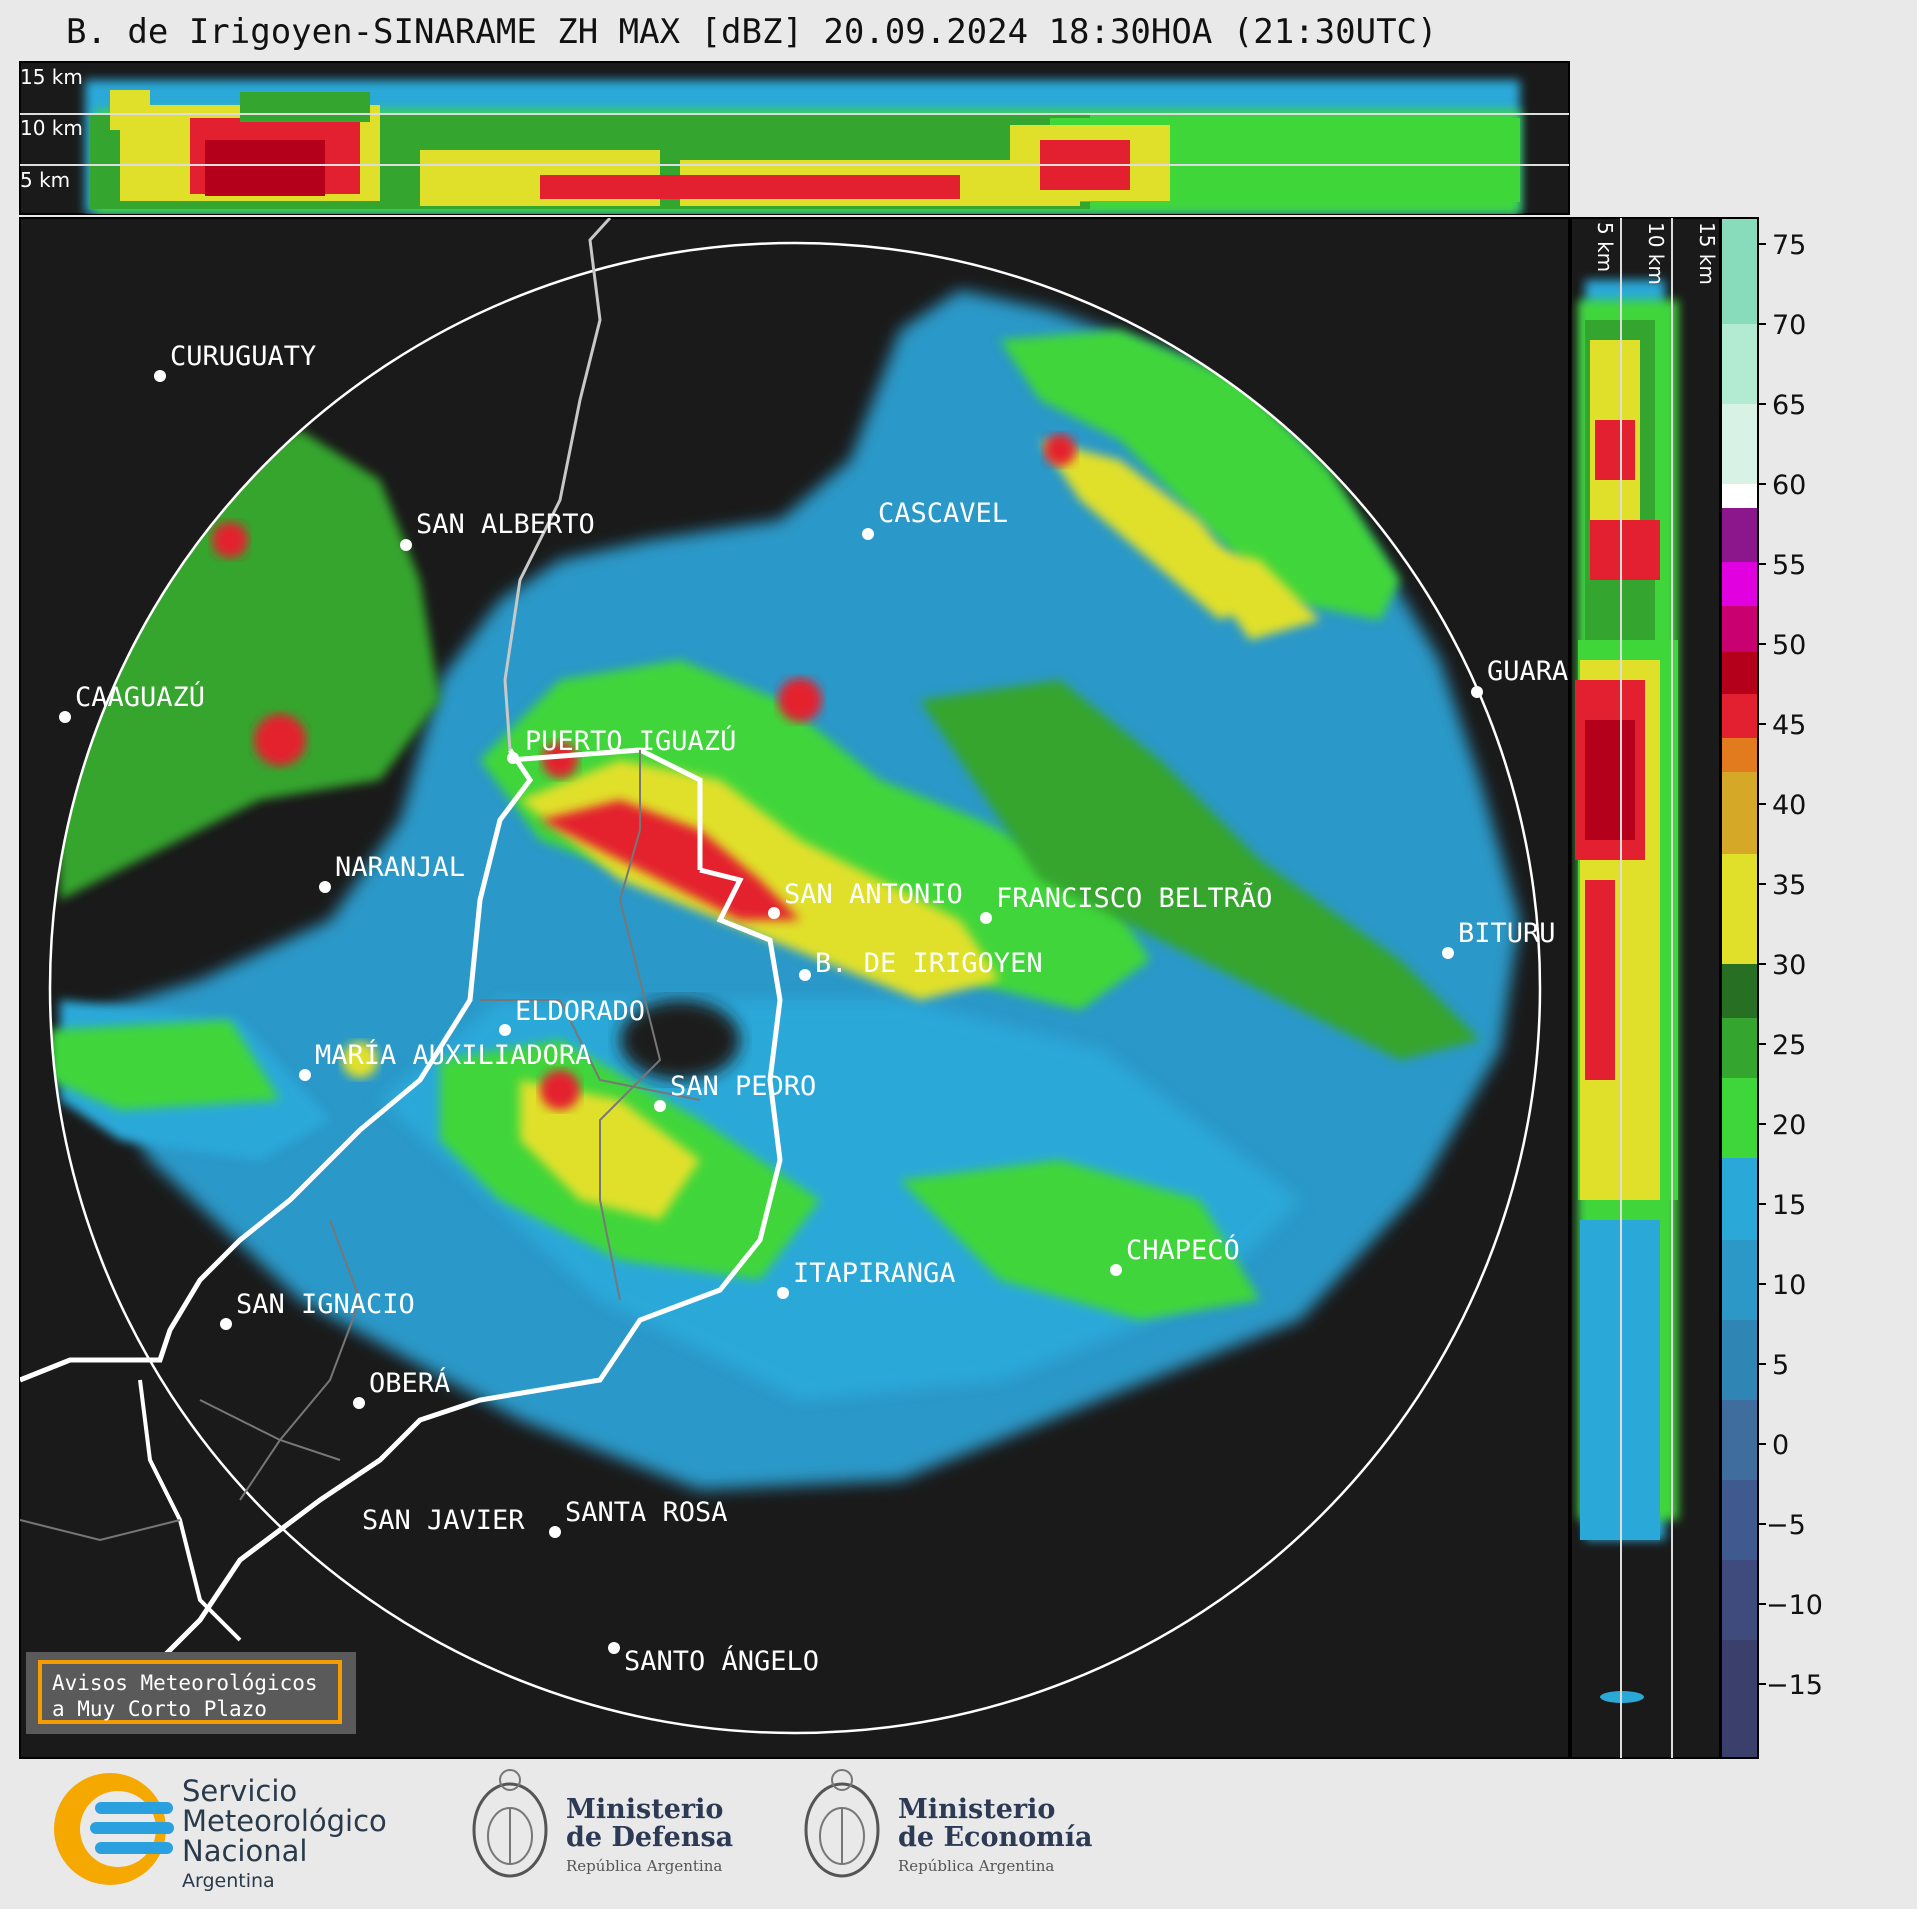 This screenshot has height=1909, width=1917. Describe the element at coordinates (1789, 565) in the screenshot. I see `svg-text: 55` at that location.